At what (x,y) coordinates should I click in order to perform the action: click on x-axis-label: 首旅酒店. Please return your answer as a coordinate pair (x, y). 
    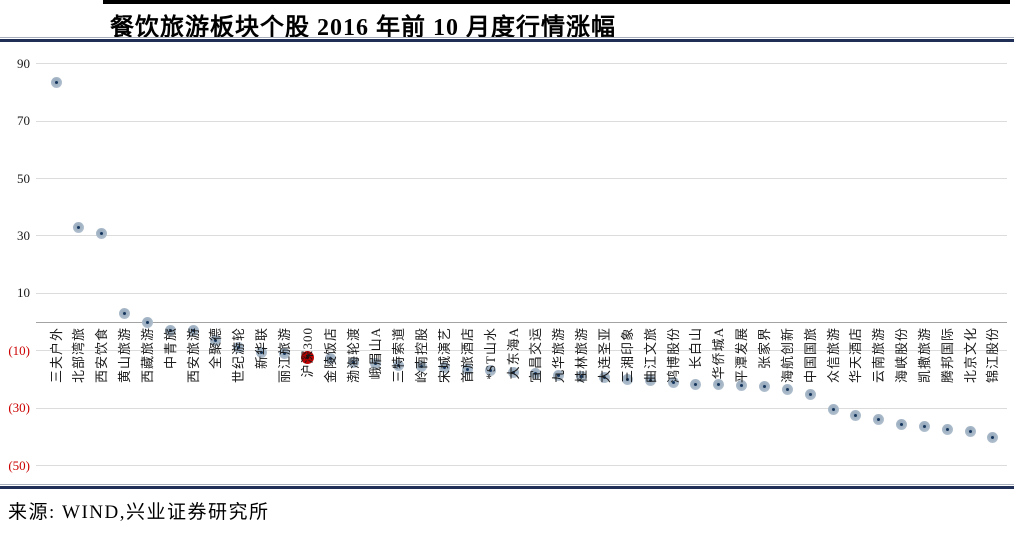
    Looking at the image, I should click on (467, 355).